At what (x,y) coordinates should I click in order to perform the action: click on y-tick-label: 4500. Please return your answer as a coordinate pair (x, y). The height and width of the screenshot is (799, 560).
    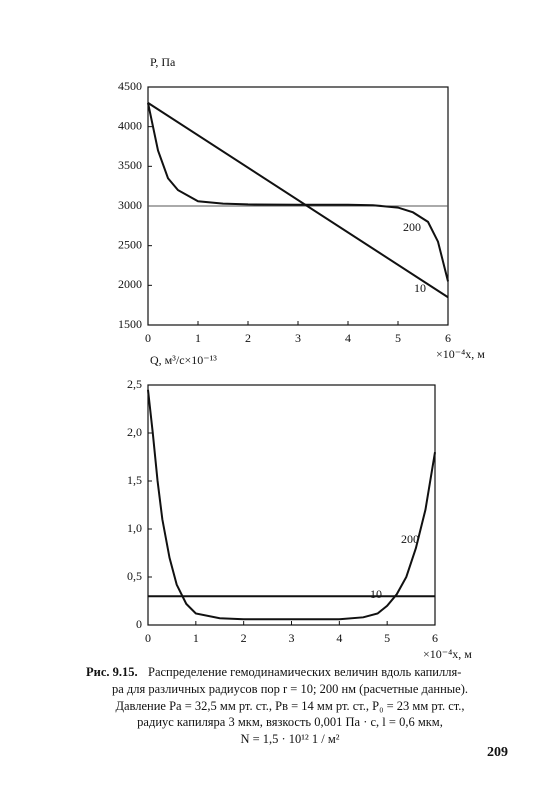
    Looking at the image, I should click on (130, 86).